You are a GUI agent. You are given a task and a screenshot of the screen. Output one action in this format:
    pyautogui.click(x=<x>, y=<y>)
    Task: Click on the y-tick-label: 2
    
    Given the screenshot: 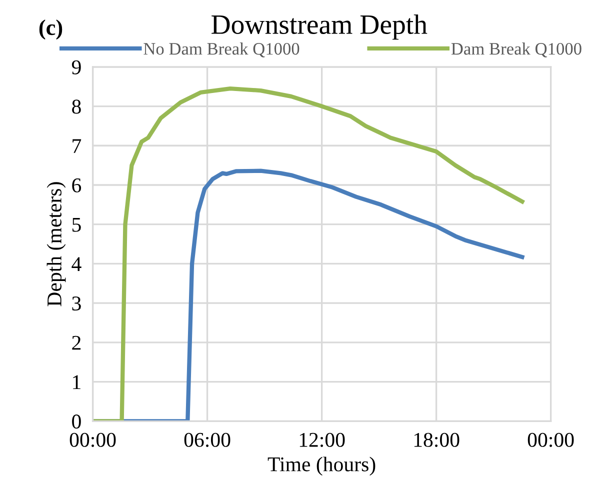 What is the action you would take?
    pyautogui.click(x=76, y=343)
    